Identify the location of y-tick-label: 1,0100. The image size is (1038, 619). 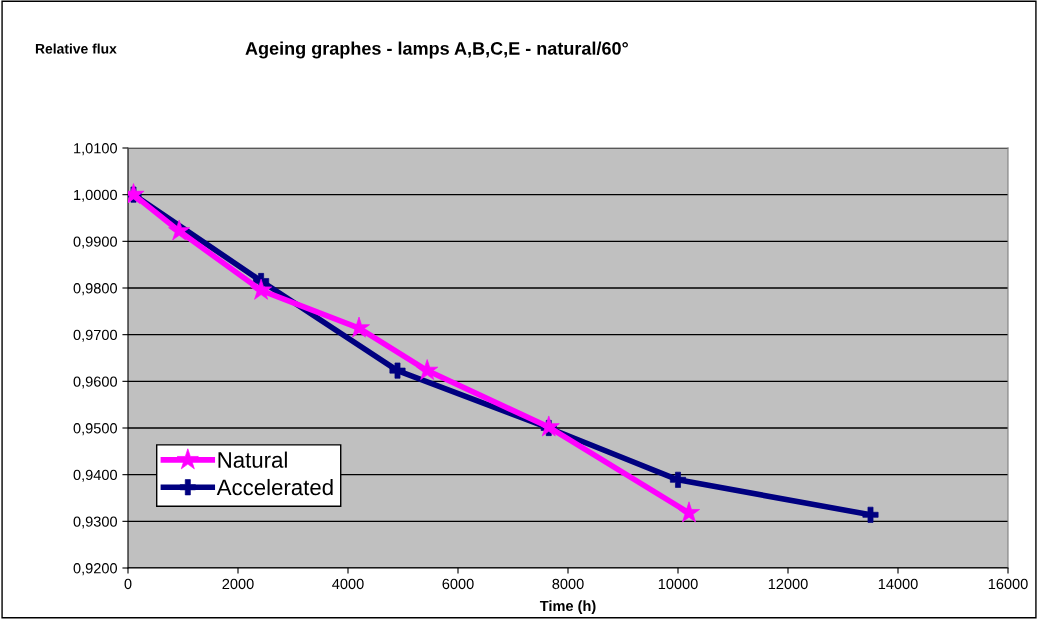
(96, 149).